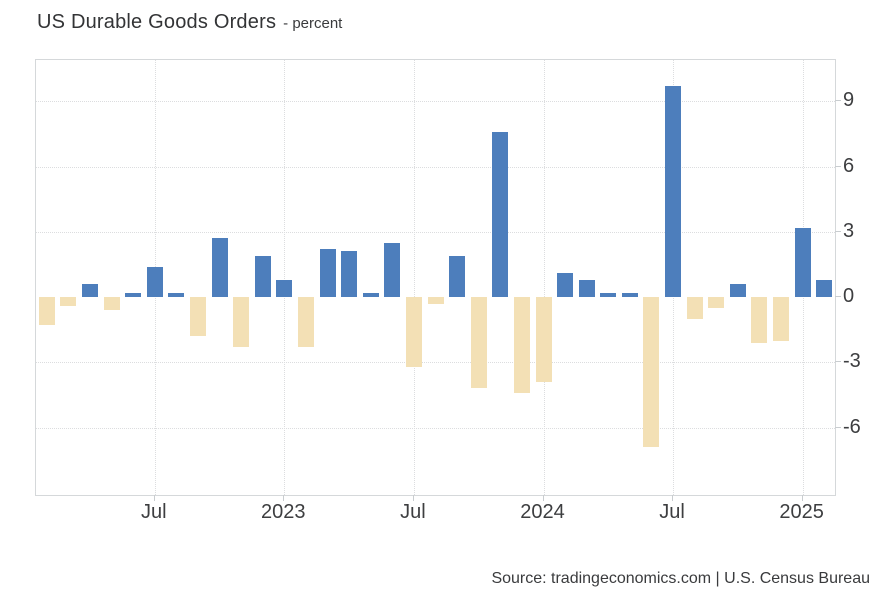  Describe the element at coordinates (521, 345) in the screenshot. I see `bar-dec-2023` at that location.